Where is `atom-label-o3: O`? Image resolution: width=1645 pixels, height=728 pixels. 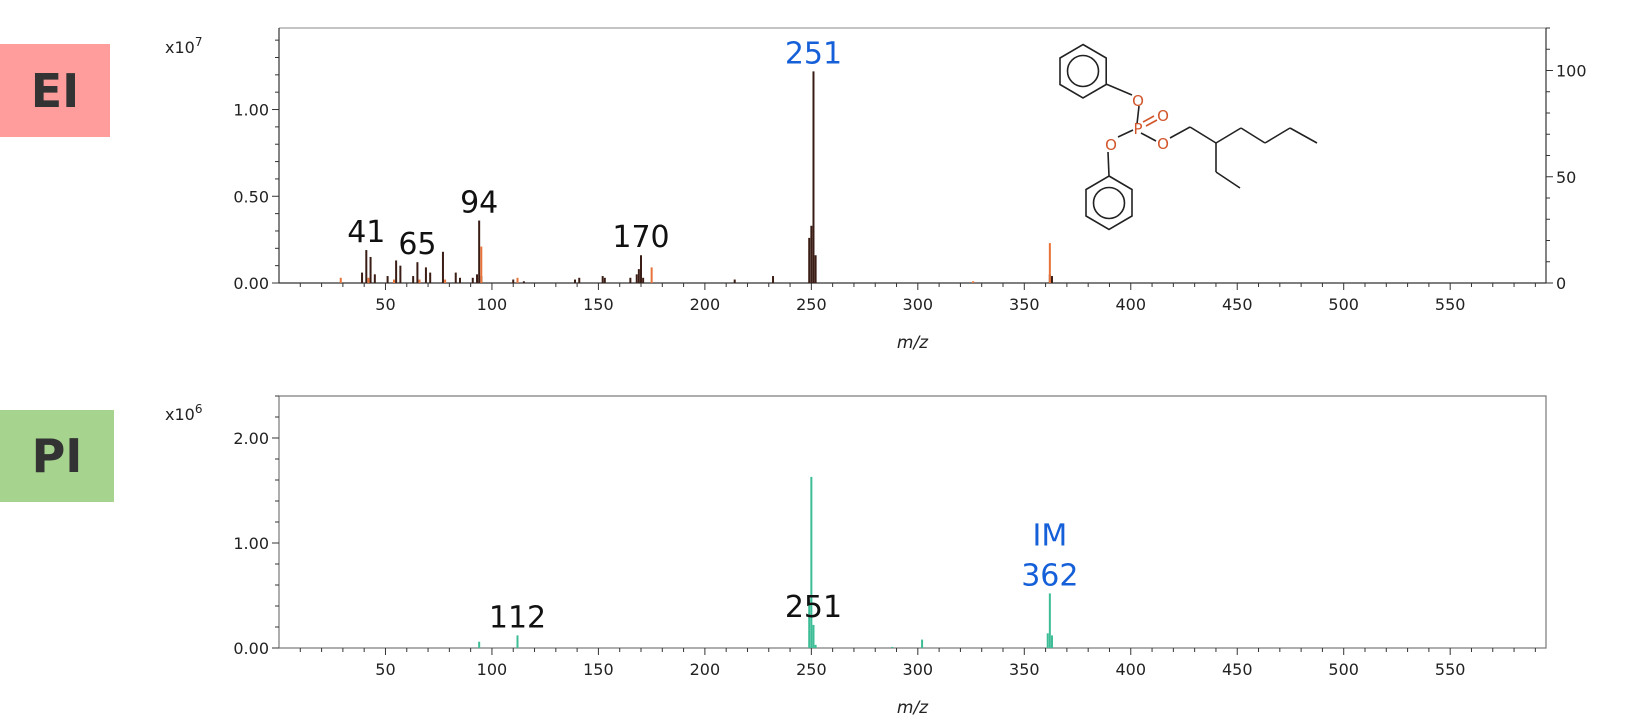 atom-label-o3: O is located at coordinates (1111, 145).